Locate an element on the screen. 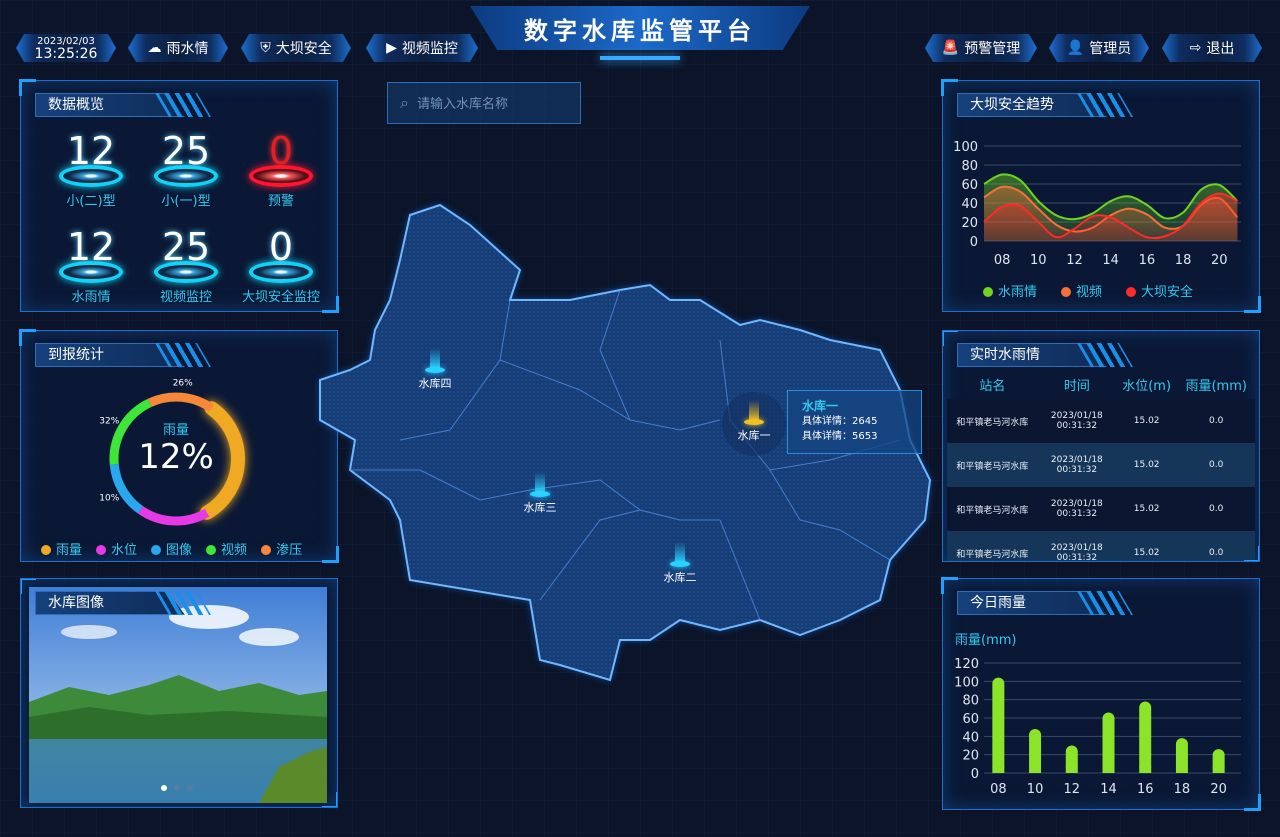 This screenshot has height=837, width=1280. stat-card: 12 水雨情 is located at coordinates (91, 266).